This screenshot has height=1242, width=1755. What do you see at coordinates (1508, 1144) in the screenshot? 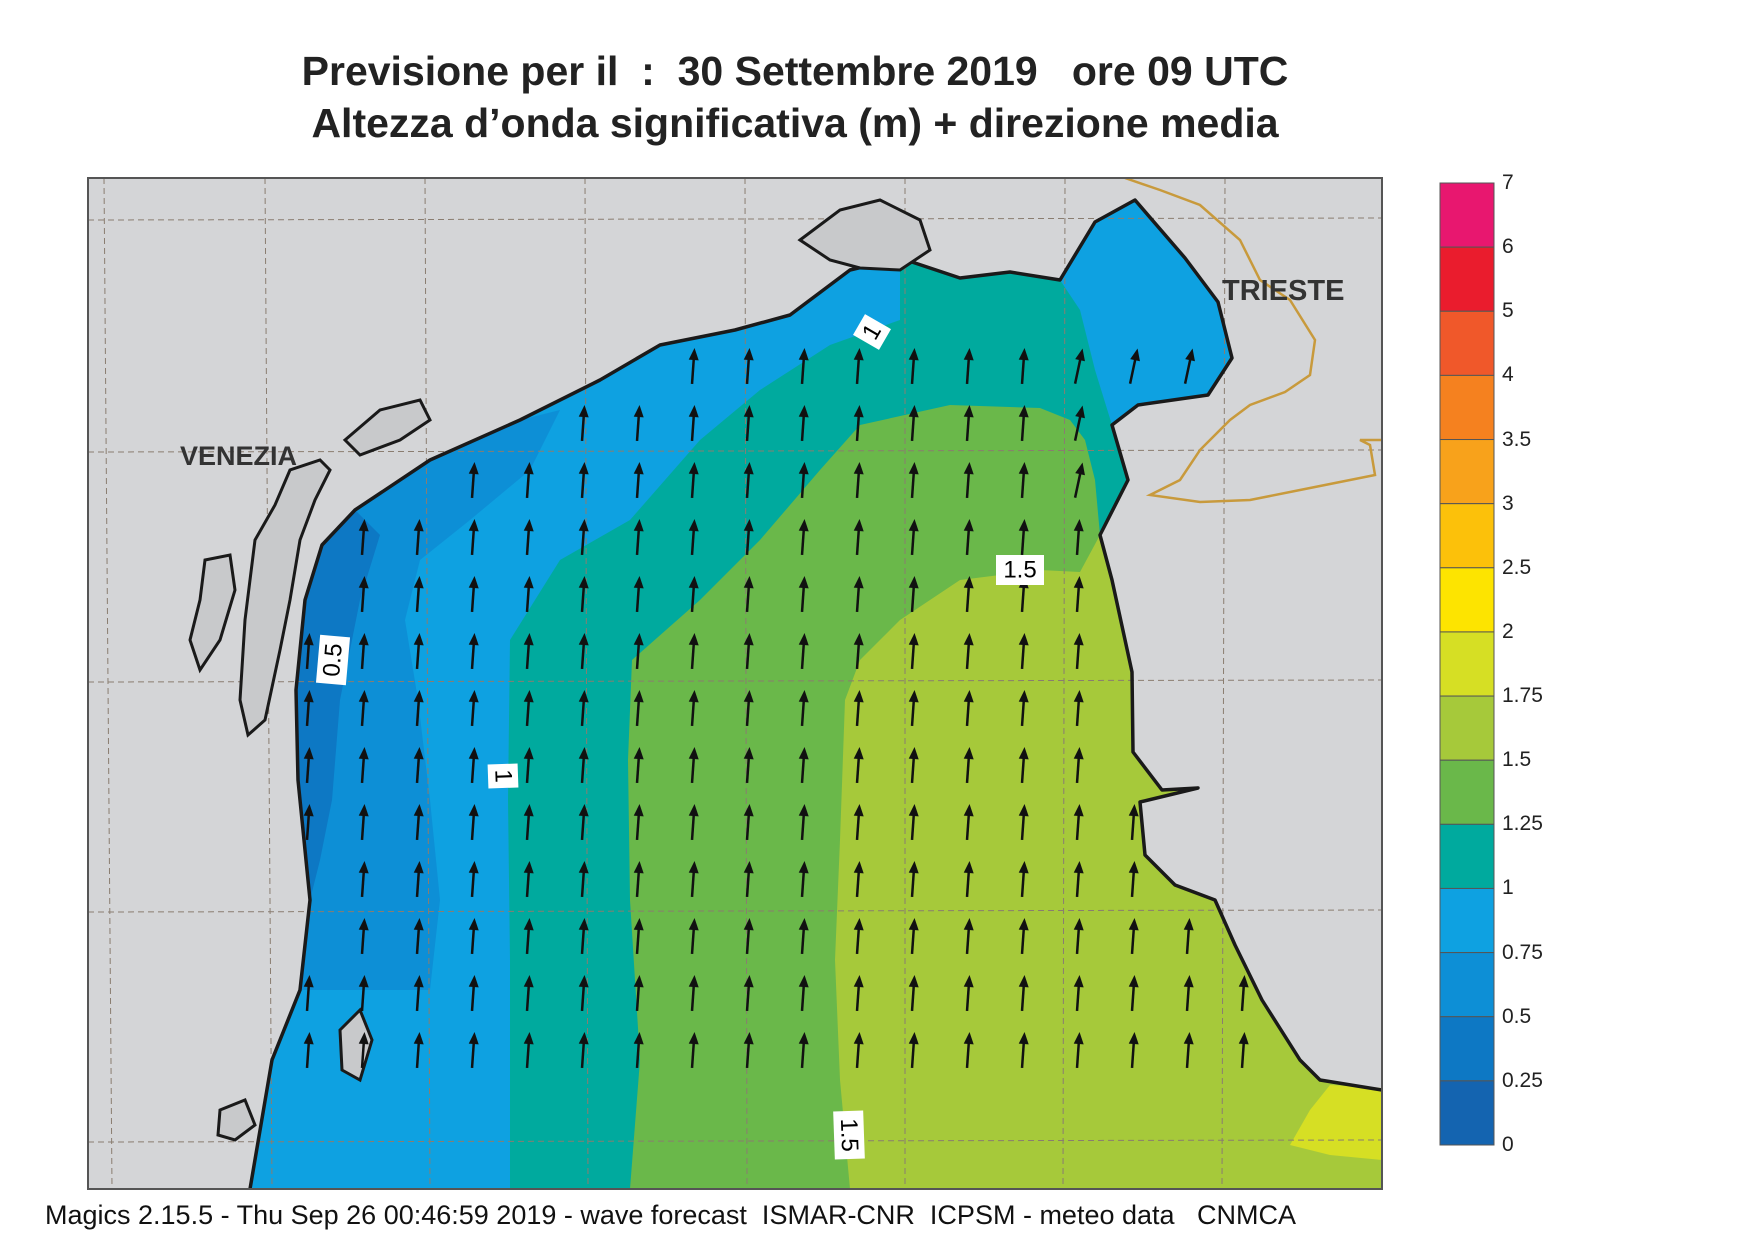
I see `colorbar-tick-label: 0` at bounding box center [1508, 1144].